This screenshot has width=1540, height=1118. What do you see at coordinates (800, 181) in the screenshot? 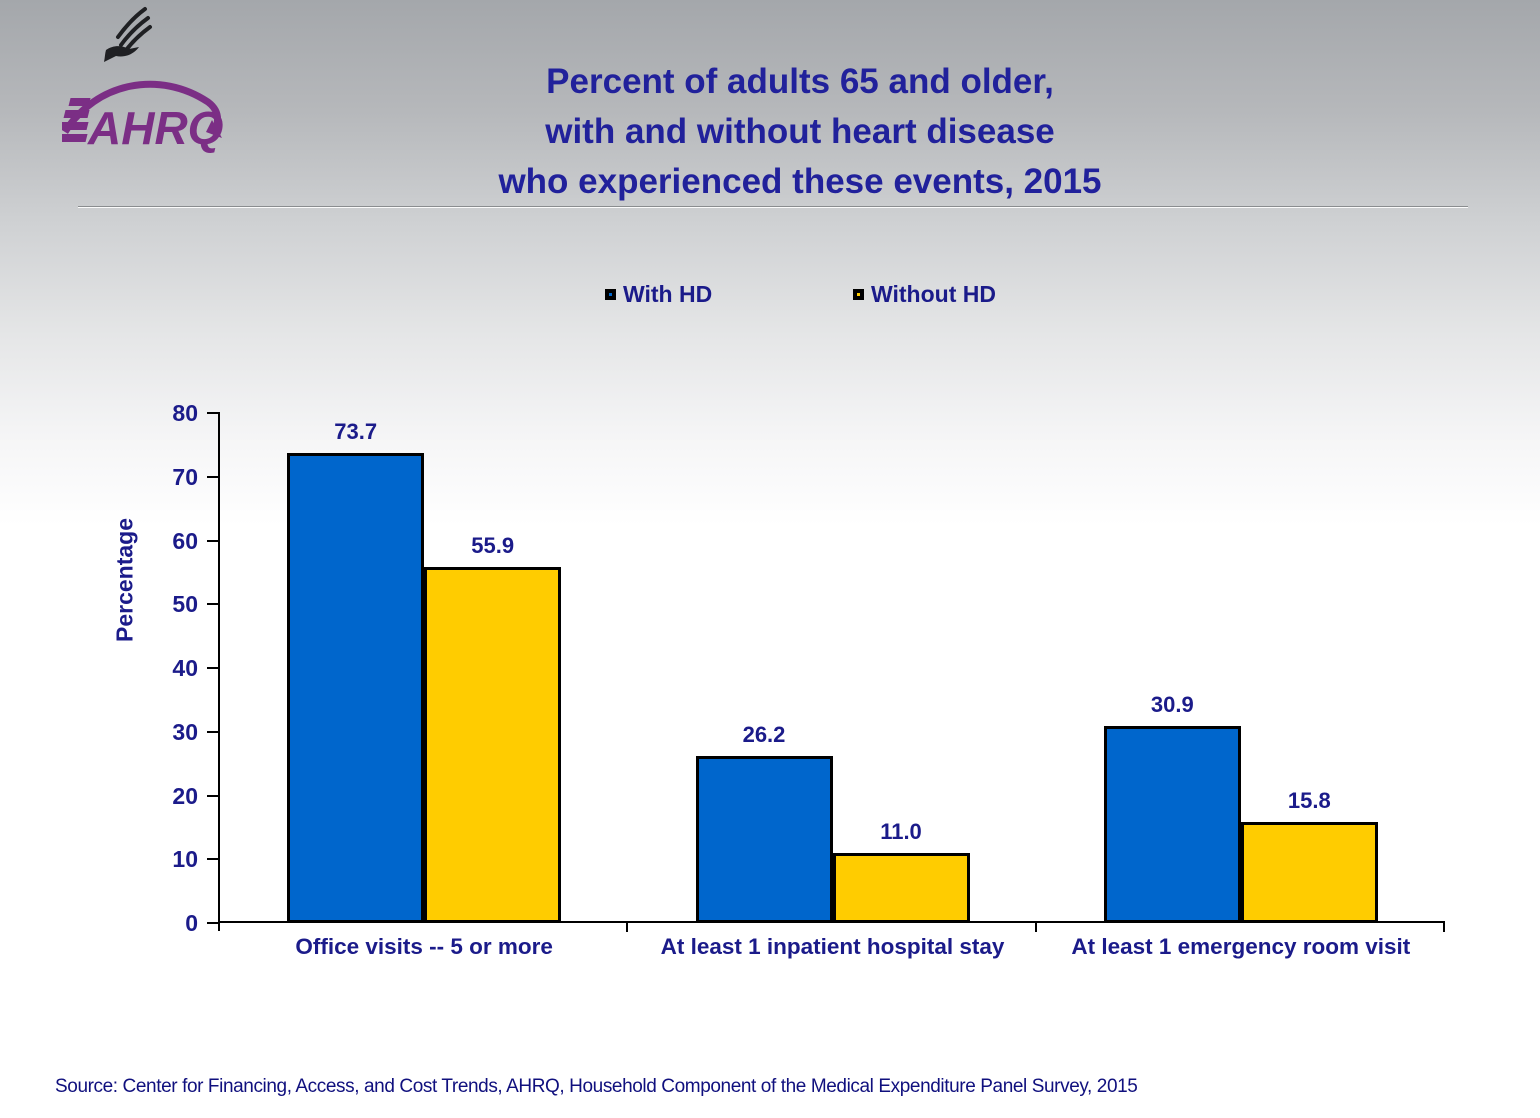
I see `title-line-3: who experienced these events, 2015` at bounding box center [800, 181].